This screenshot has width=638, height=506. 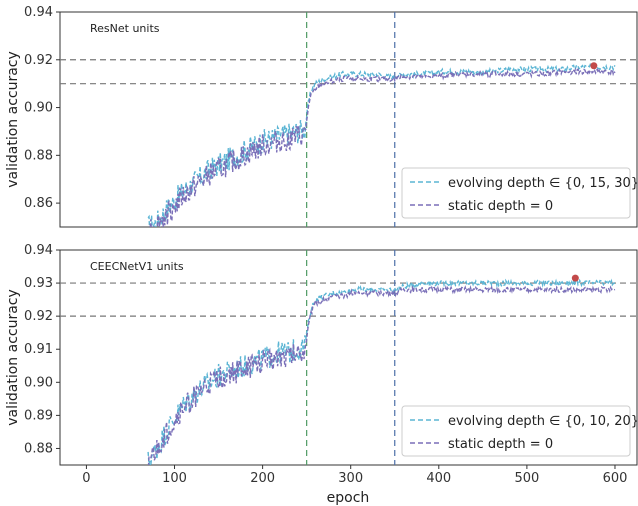 I want to click on x-tick-label: 600, so click(x=615, y=478).